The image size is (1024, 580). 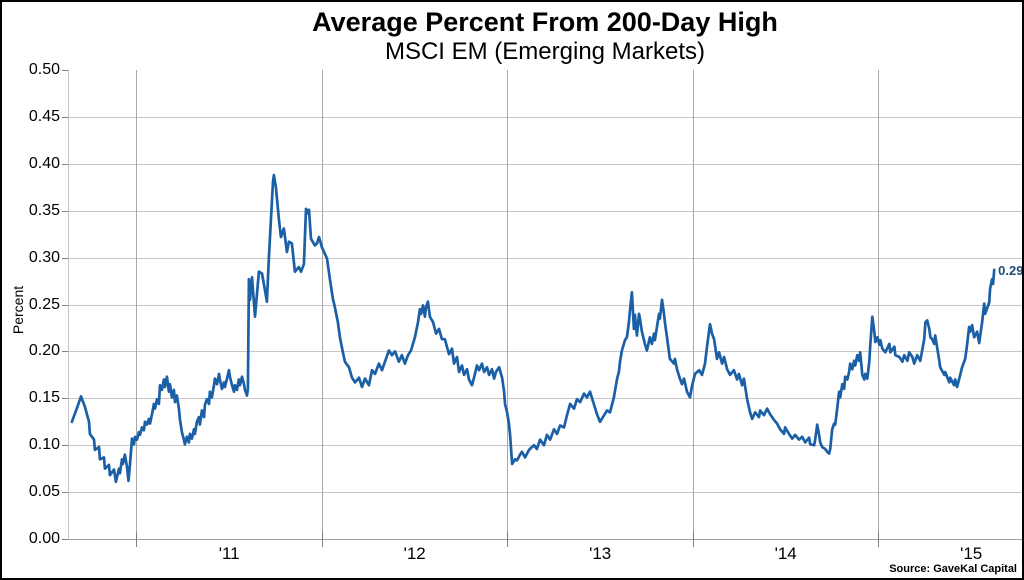 I want to click on x-tick-label: '14, so click(x=785, y=553).